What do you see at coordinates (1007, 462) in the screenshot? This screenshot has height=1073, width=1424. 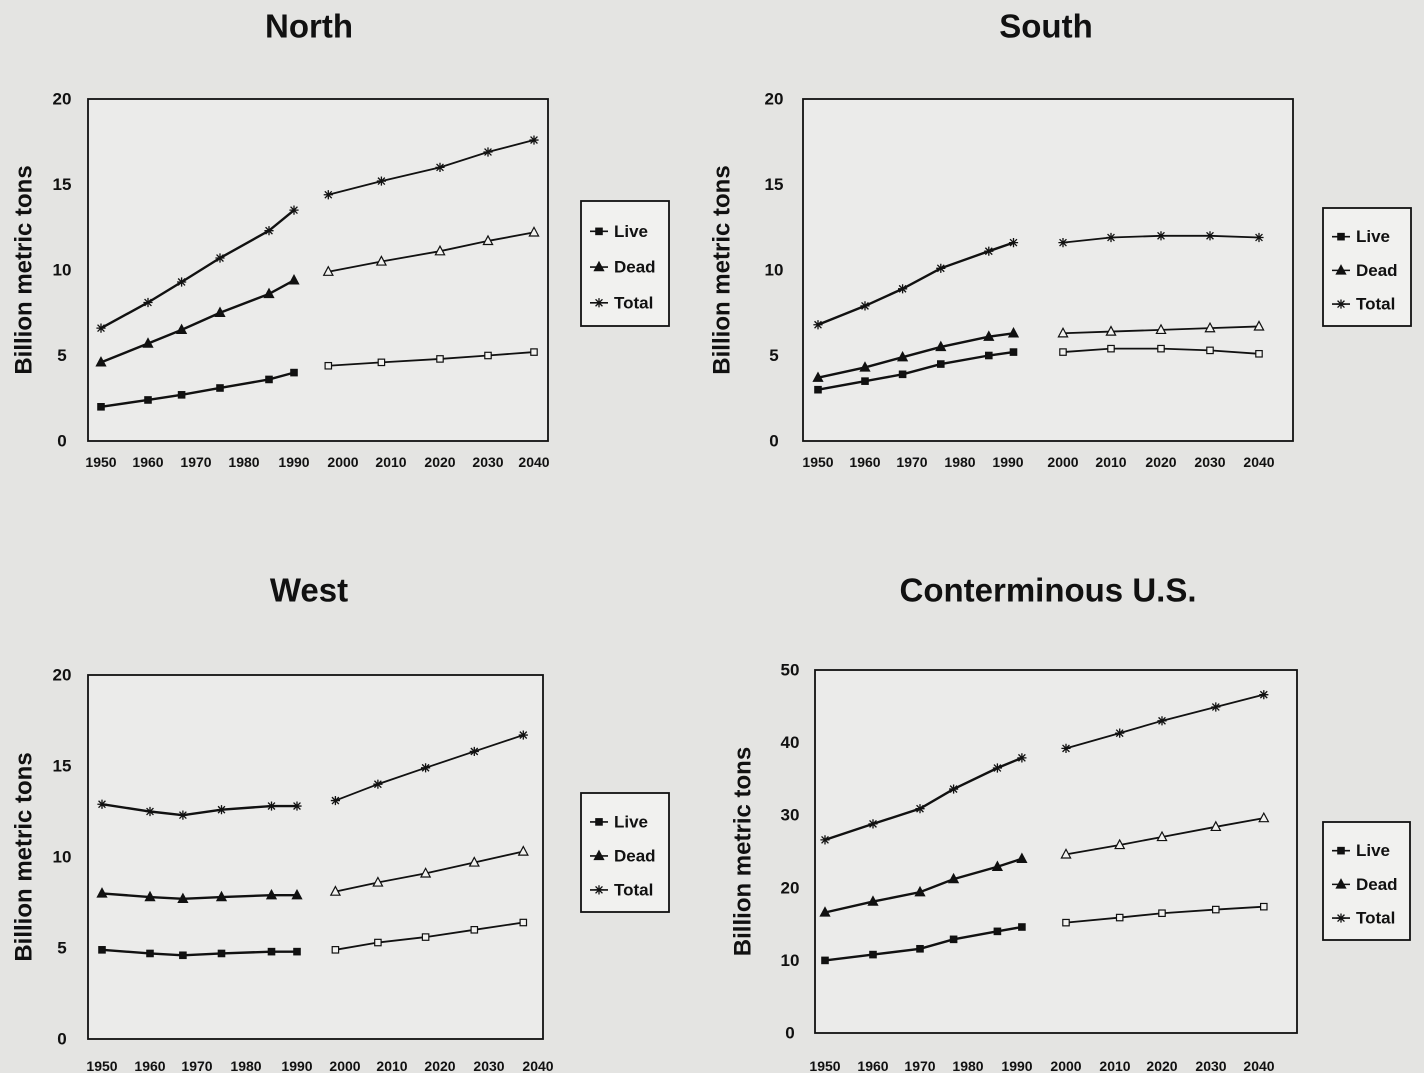 I see `x-tick-label: 1990` at bounding box center [1007, 462].